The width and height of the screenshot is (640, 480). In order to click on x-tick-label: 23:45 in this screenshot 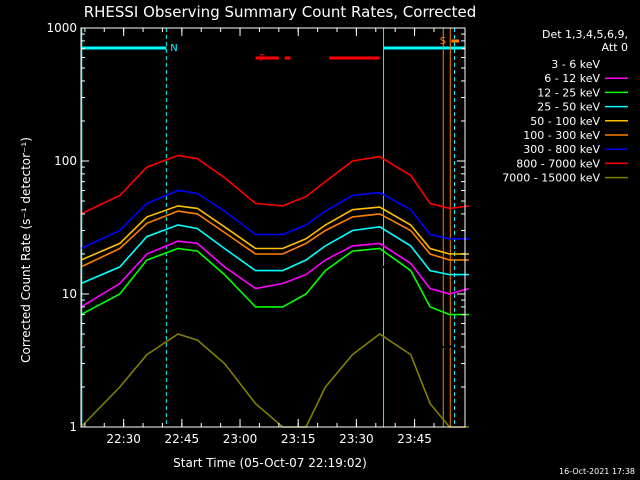, I will do `click(414, 439)`.